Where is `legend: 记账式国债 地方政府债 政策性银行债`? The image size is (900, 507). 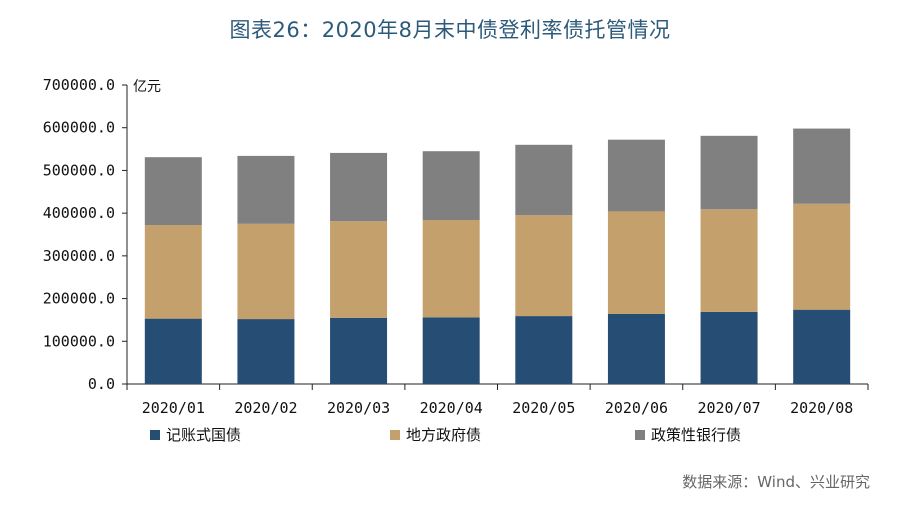
legend: 记账式国债 地方政府债 政策性银行债 is located at coordinates (490, 435).